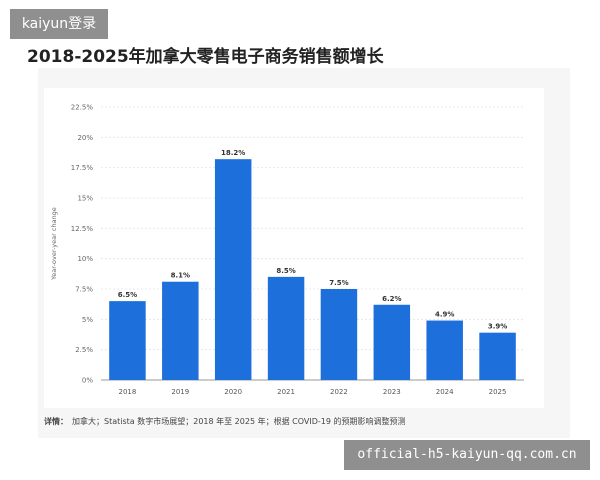 The image size is (600, 480). I want to click on bar-2022, so click(339, 334).